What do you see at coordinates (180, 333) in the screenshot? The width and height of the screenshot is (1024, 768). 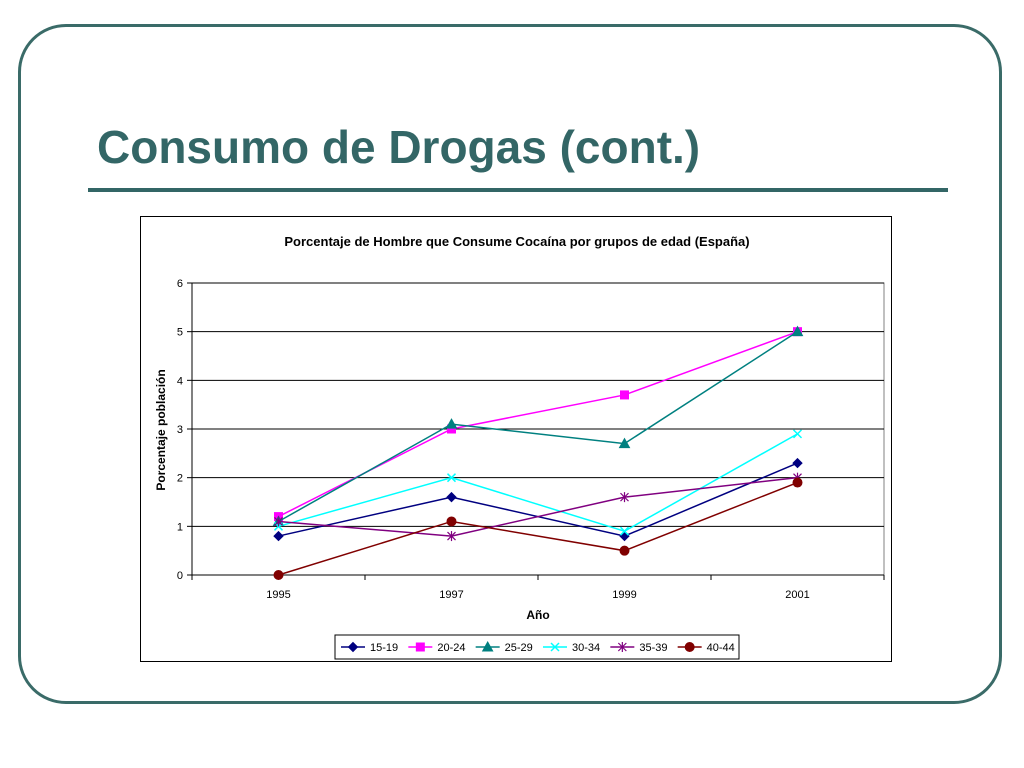 I see `y-tick-label: 5` at bounding box center [180, 333].